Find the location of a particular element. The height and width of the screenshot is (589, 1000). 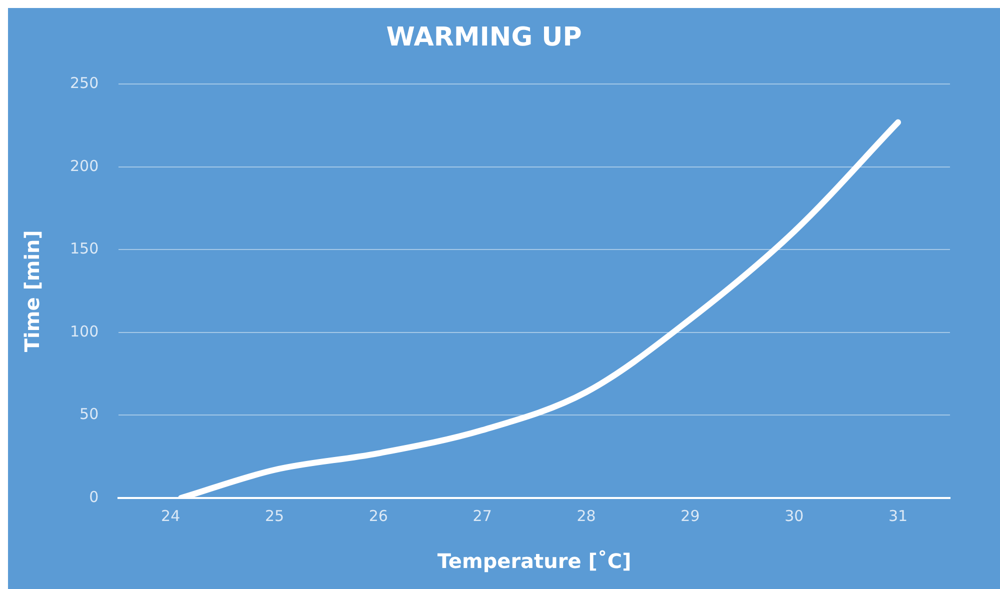

y-tick-label: 250 is located at coordinates (84, 83).